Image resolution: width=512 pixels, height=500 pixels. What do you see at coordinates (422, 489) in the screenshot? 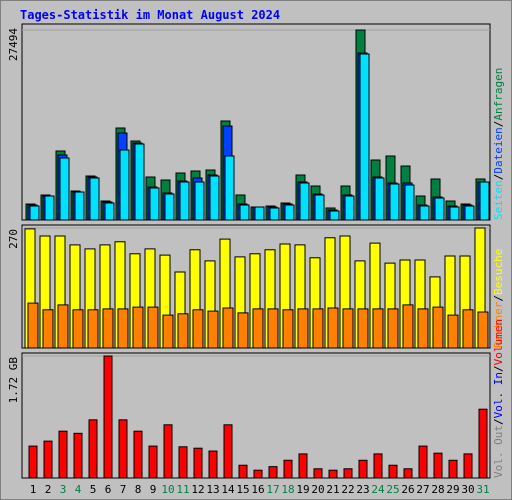
I see `x-tick-label: 27` at bounding box center [422, 489].